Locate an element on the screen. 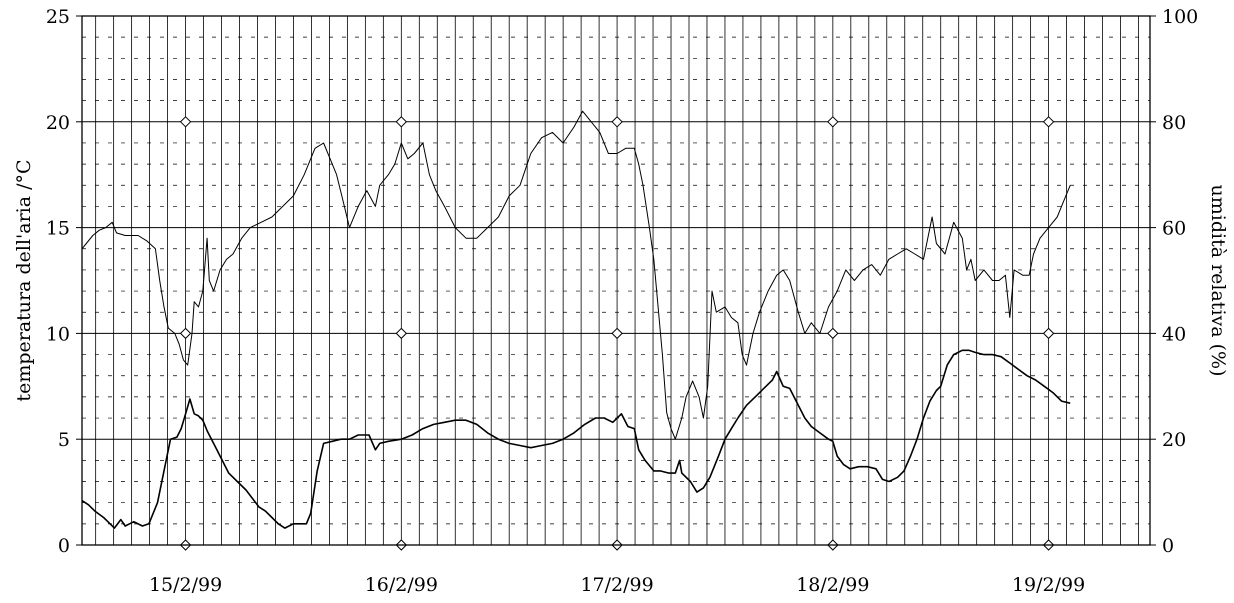 The image size is (1234, 603). y2-tick-label: 40 is located at coordinates (1174, 334).